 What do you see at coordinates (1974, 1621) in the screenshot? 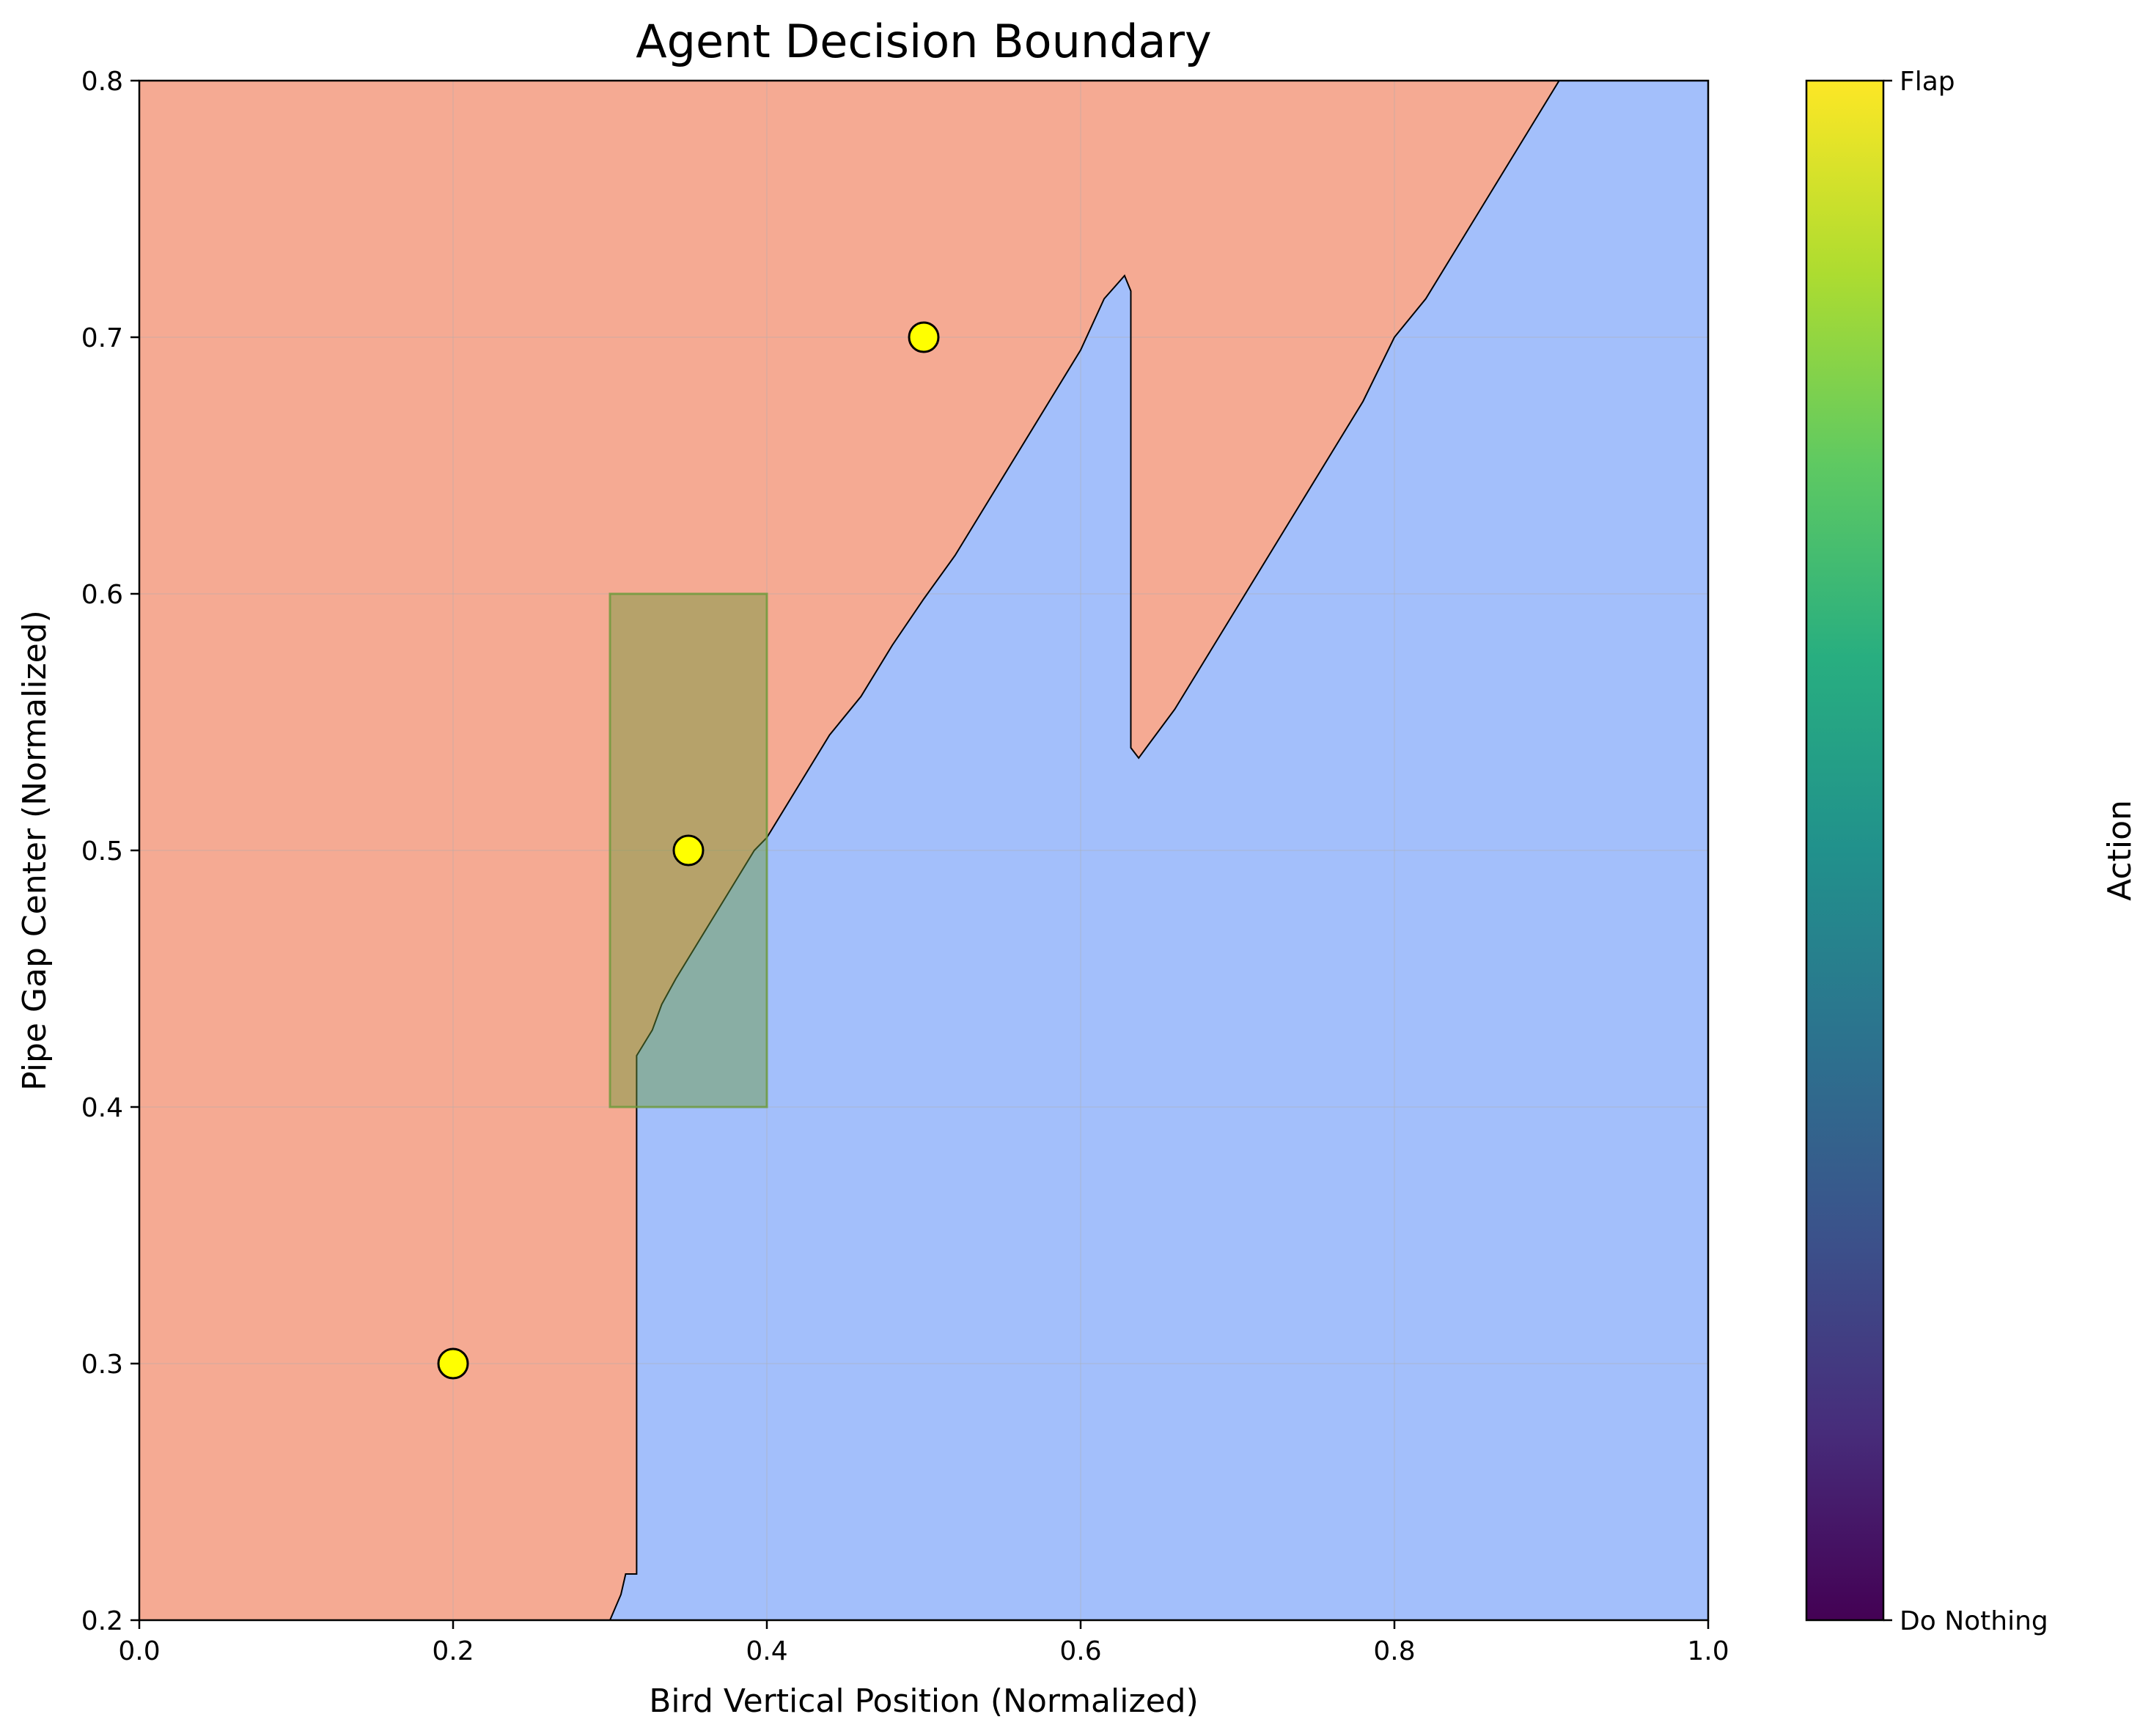
I see `colorbar-tick-label: Do Nothing` at bounding box center [1974, 1621].